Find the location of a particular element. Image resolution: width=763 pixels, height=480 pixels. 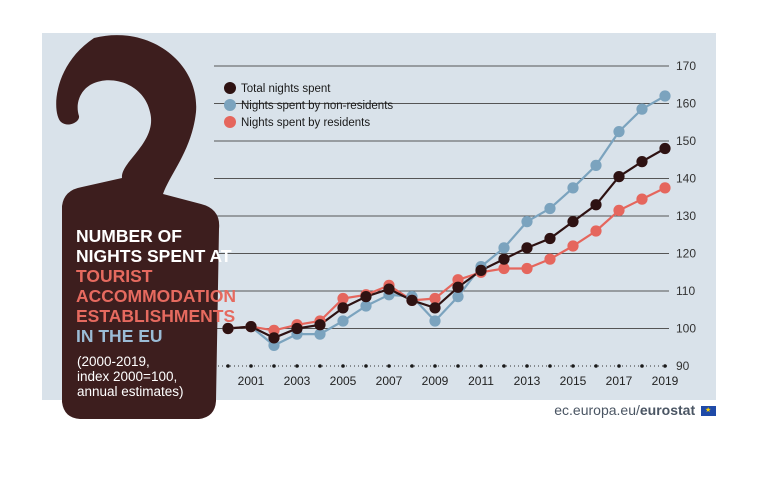

y-tick-label: 90 is located at coordinates (683, 366).